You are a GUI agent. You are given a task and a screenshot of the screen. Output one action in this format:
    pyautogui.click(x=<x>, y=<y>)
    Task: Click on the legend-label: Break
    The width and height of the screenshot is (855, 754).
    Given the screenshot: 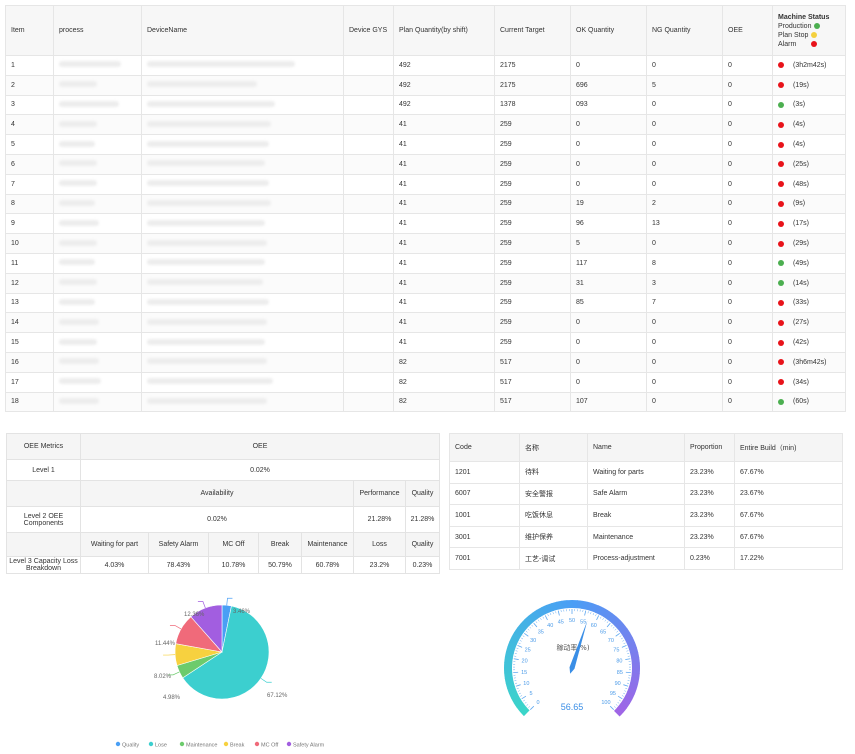 What is the action you would take?
    pyautogui.click(x=237, y=745)
    